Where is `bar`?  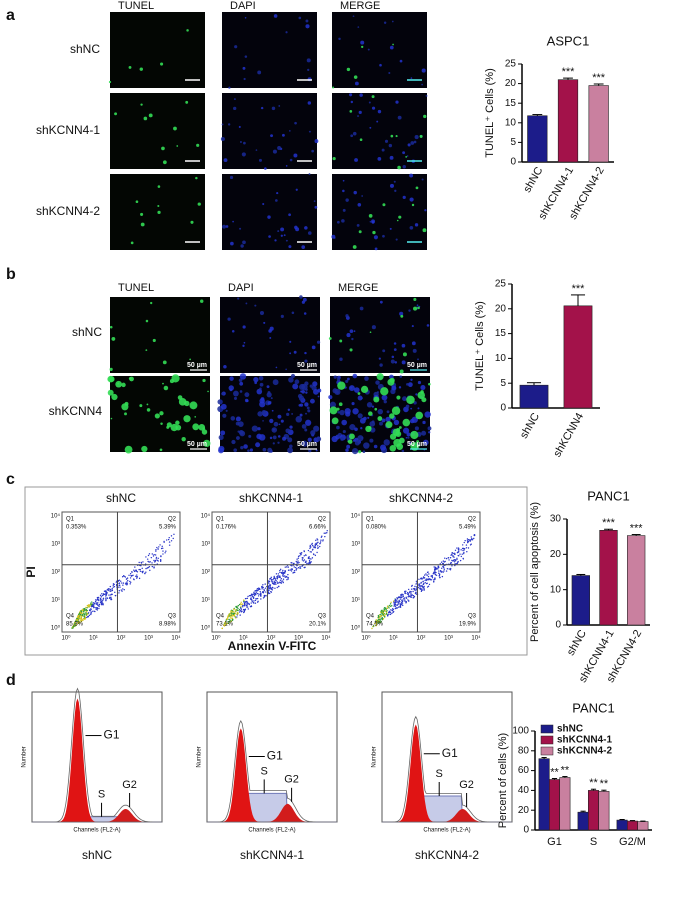
bar is located at coordinates (622, 825).